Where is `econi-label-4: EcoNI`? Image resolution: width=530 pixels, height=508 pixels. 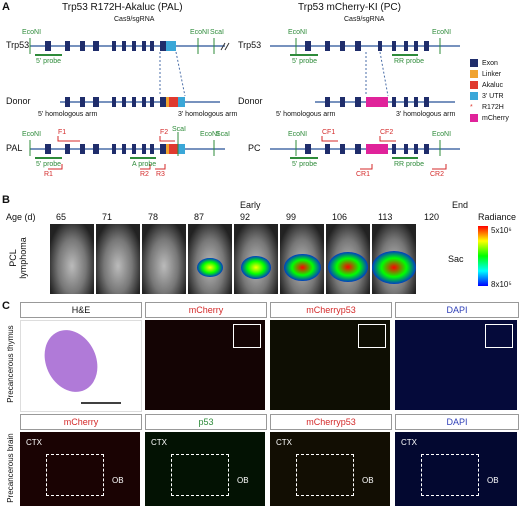
econi-label-4: EcoNI is located at coordinates (442, 32).